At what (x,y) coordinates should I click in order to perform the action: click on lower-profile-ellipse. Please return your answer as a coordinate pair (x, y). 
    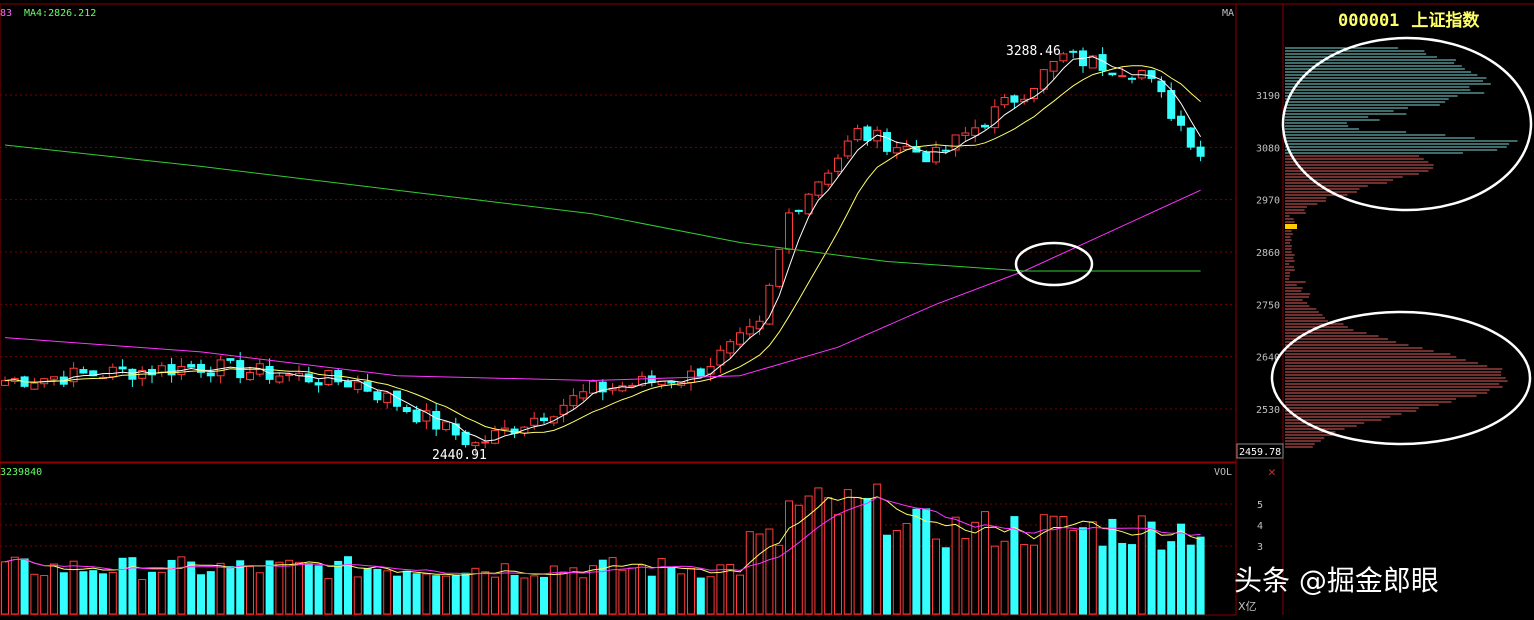
    Looking at the image, I should click on (1401, 378).